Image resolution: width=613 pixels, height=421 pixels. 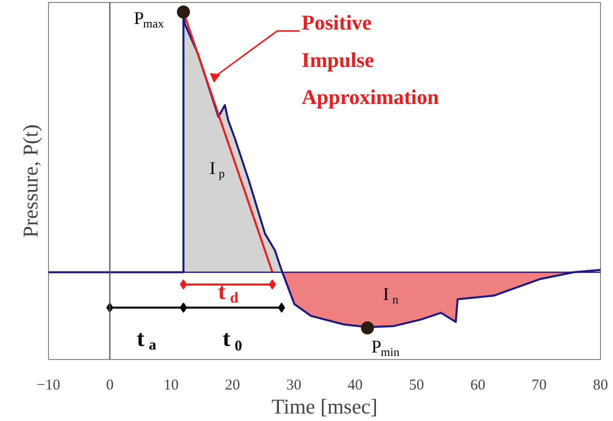 What do you see at coordinates (600, 386) in the screenshot?
I see `x-tick-label: 80` at bounding box center [600, 386].